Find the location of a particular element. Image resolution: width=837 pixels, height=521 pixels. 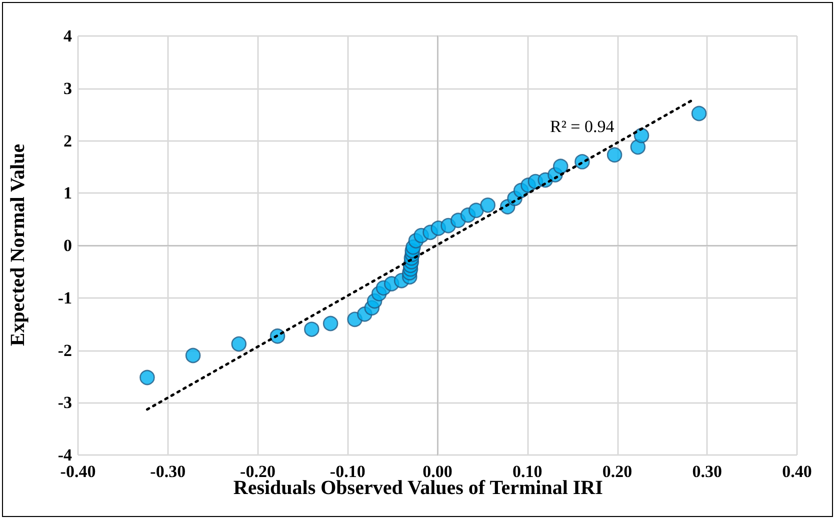

x-tick-label: 0.30 is located at coordinates (707, 471).